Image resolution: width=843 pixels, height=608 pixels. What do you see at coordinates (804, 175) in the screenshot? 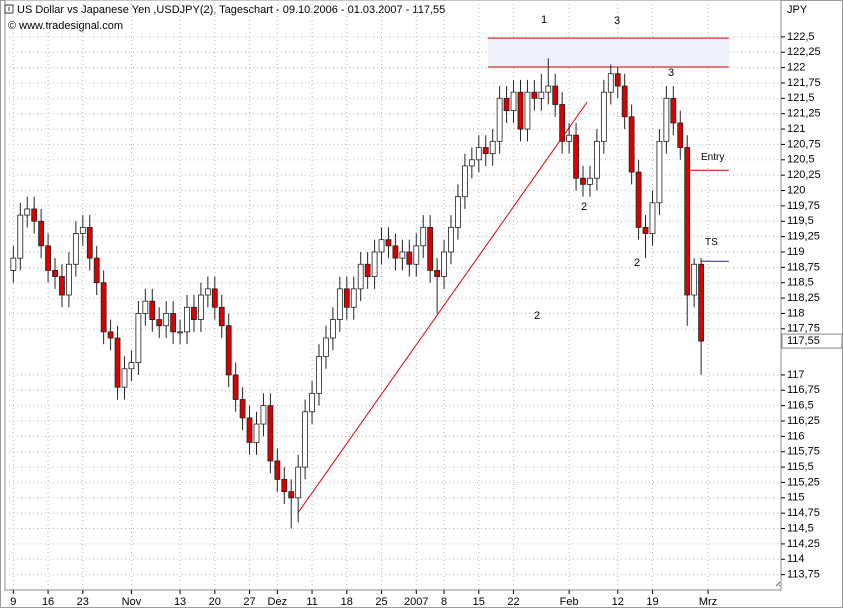
I see `y-tick-label: 120,25` at bounding box center [804, 175].